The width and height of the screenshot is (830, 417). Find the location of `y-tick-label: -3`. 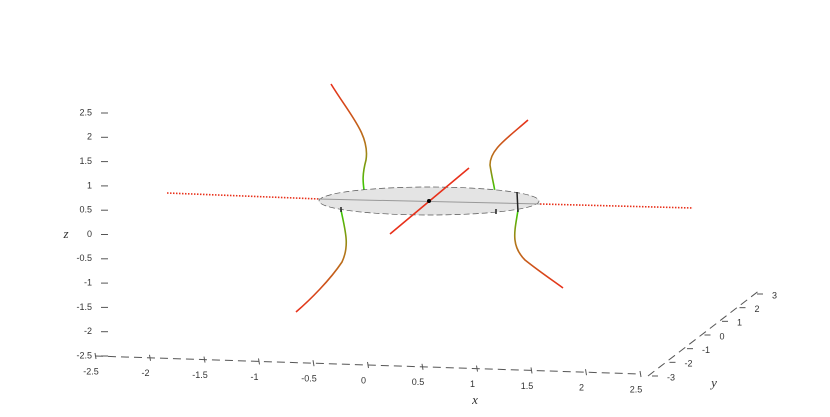

y-tick-label: -3 is located at coordinates (671, 377).